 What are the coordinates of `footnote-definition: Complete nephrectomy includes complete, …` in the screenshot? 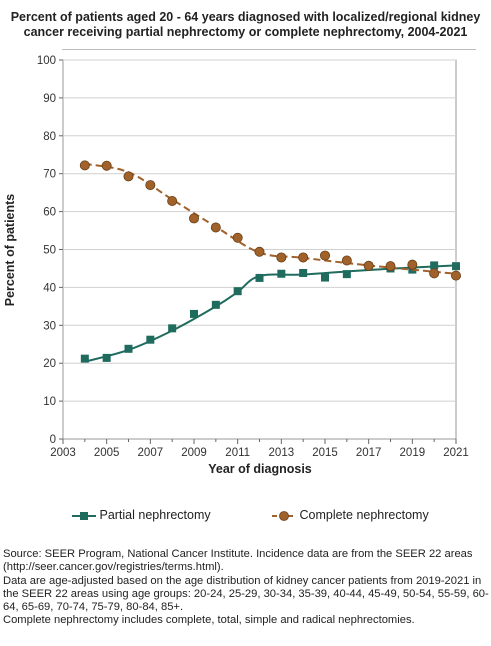 It's located at (209, 620).